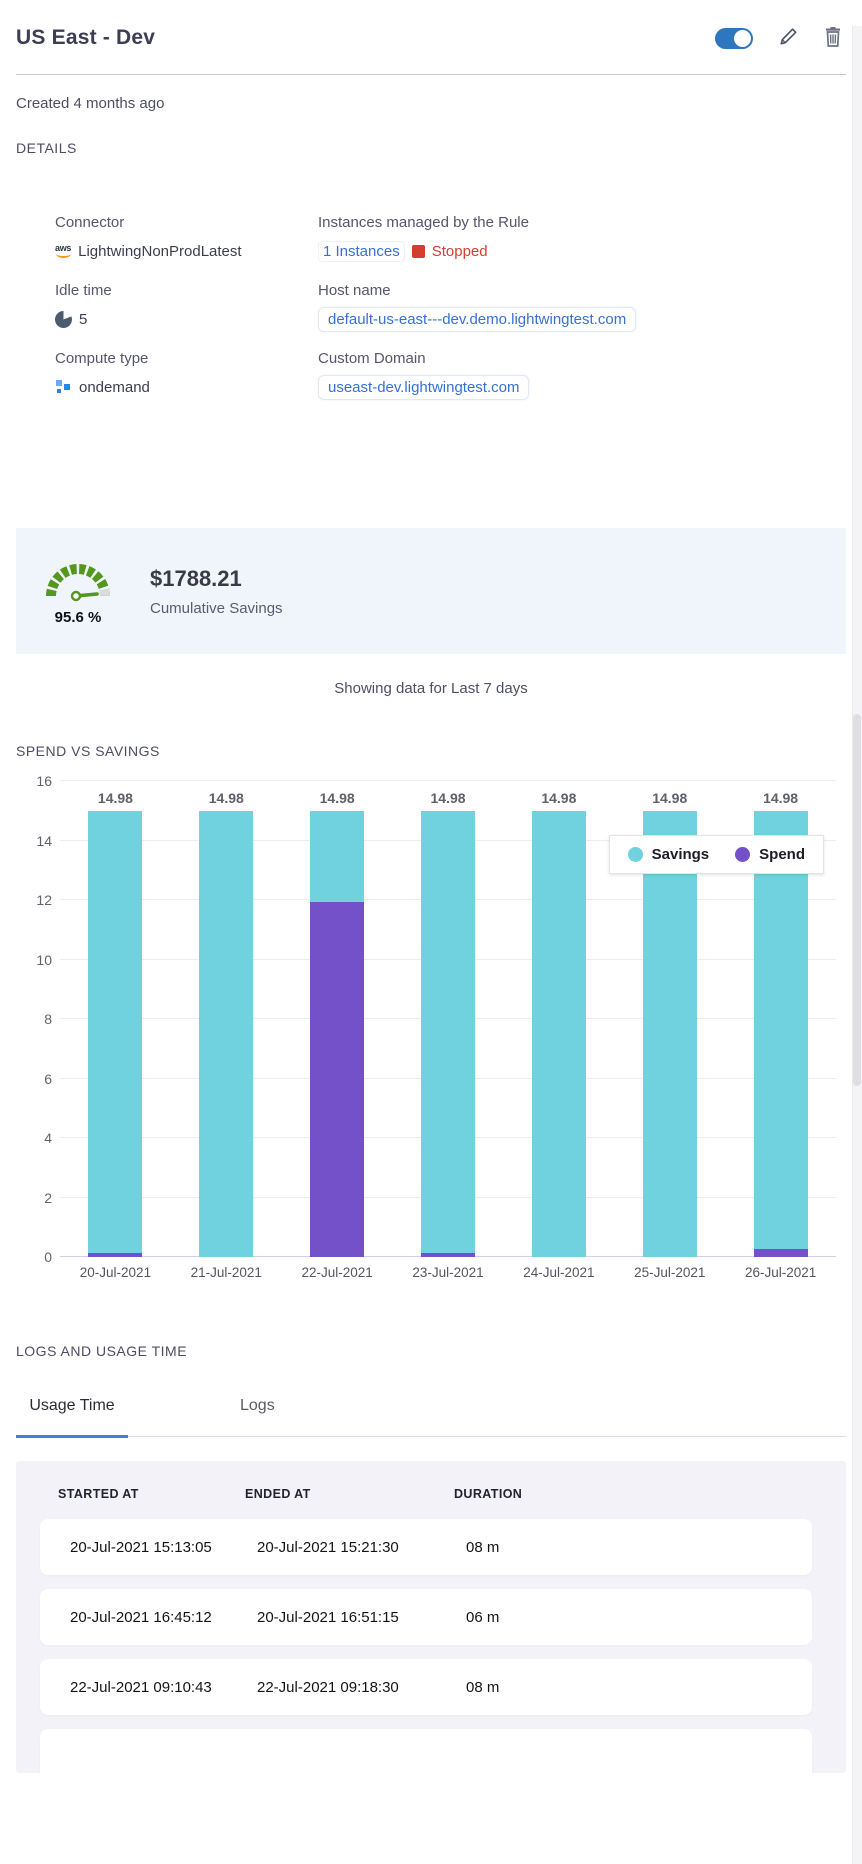  I want to click on y-tick-label: 0, so click(48, 1257).